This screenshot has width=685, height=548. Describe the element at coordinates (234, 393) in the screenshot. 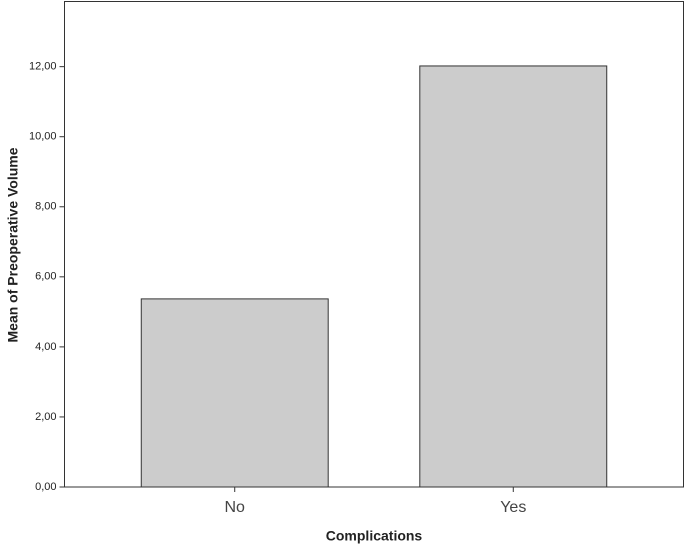

I see `bar` at that location.